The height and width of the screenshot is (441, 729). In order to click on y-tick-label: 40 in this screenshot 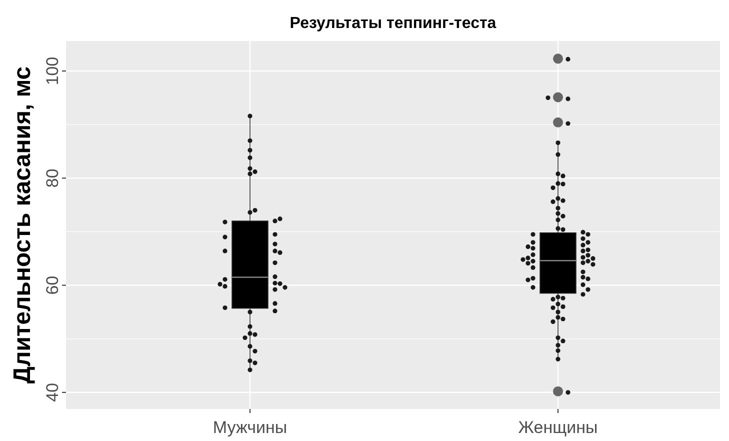, I will do `click(52, 392)`.